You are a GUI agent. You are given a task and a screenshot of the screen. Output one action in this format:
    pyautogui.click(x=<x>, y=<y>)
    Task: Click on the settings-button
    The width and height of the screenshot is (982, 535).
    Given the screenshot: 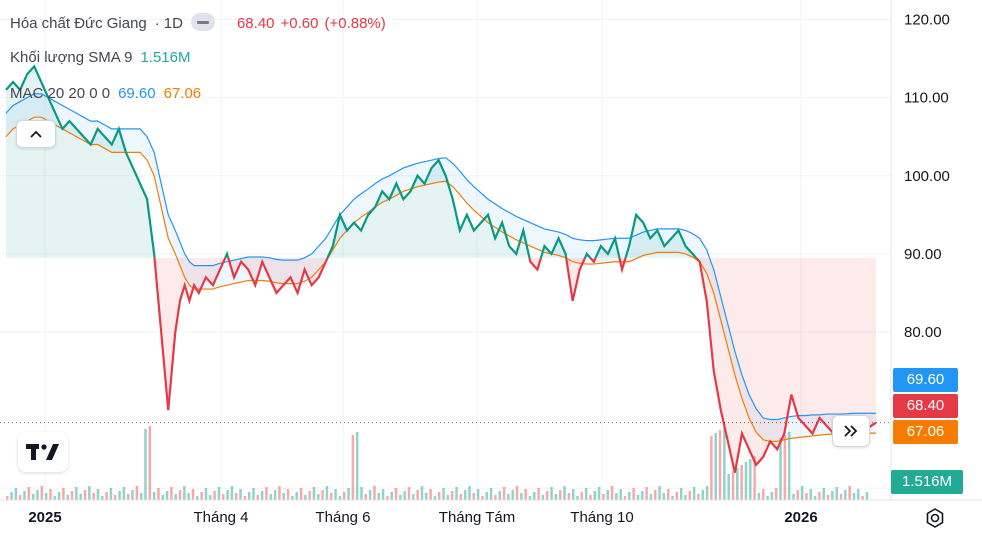 What is the action you would take?
    pyautogui.click(x=935, y=518)
    